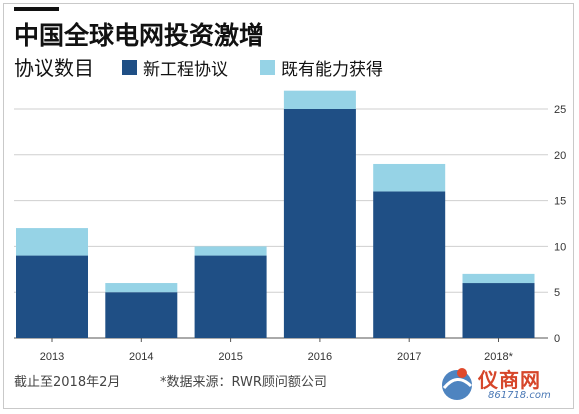 The width and height of the screenshot is (579, 414). I want to click on chart-title: 中国全球电网投资激增, so click(139, 35).